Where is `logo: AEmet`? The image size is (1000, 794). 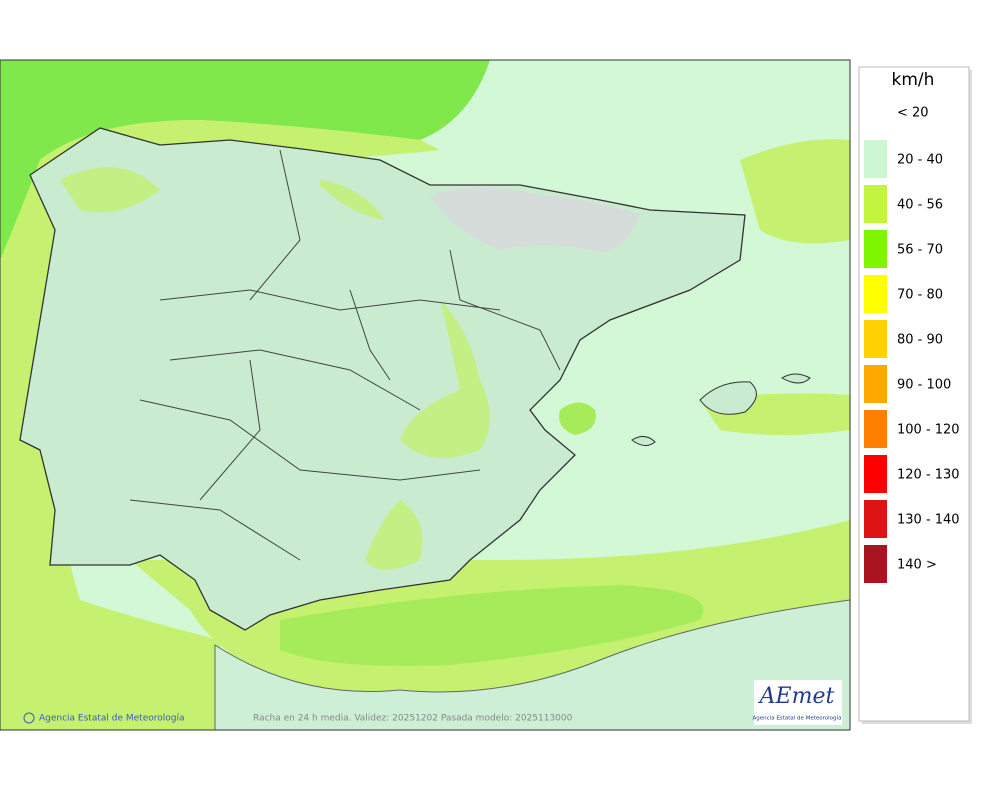 logo: AEmet is located at coordinates (796, 696).